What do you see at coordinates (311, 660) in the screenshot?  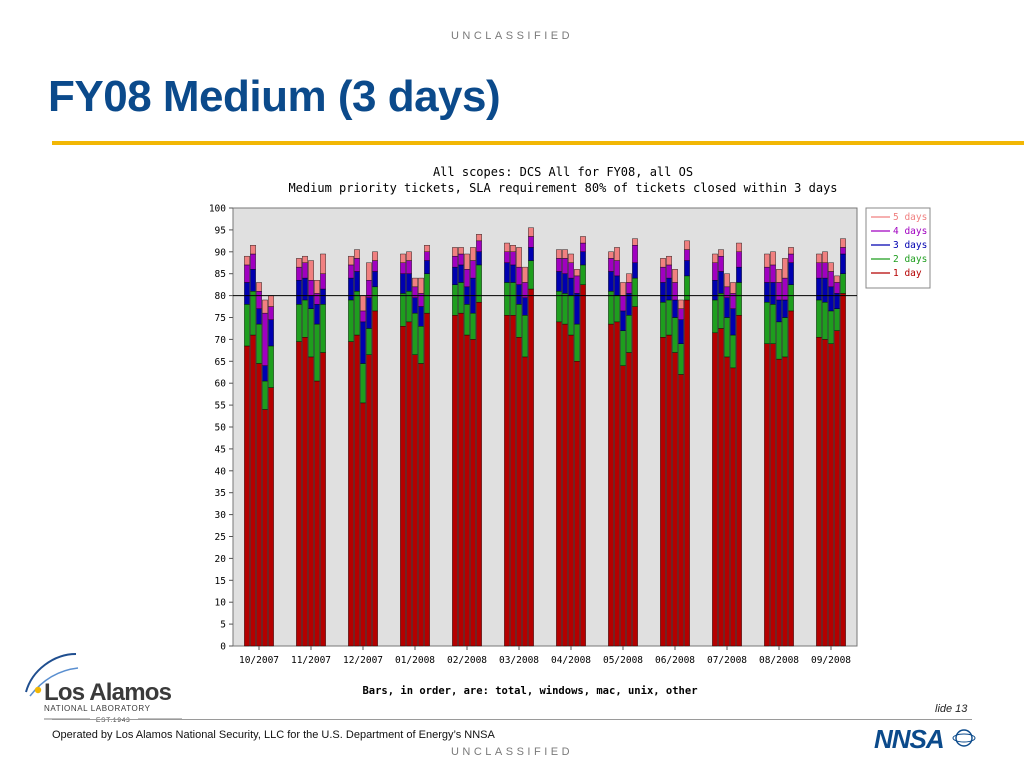 I see `x-tick-label: 11/2007` at bounding box center [311, 660].